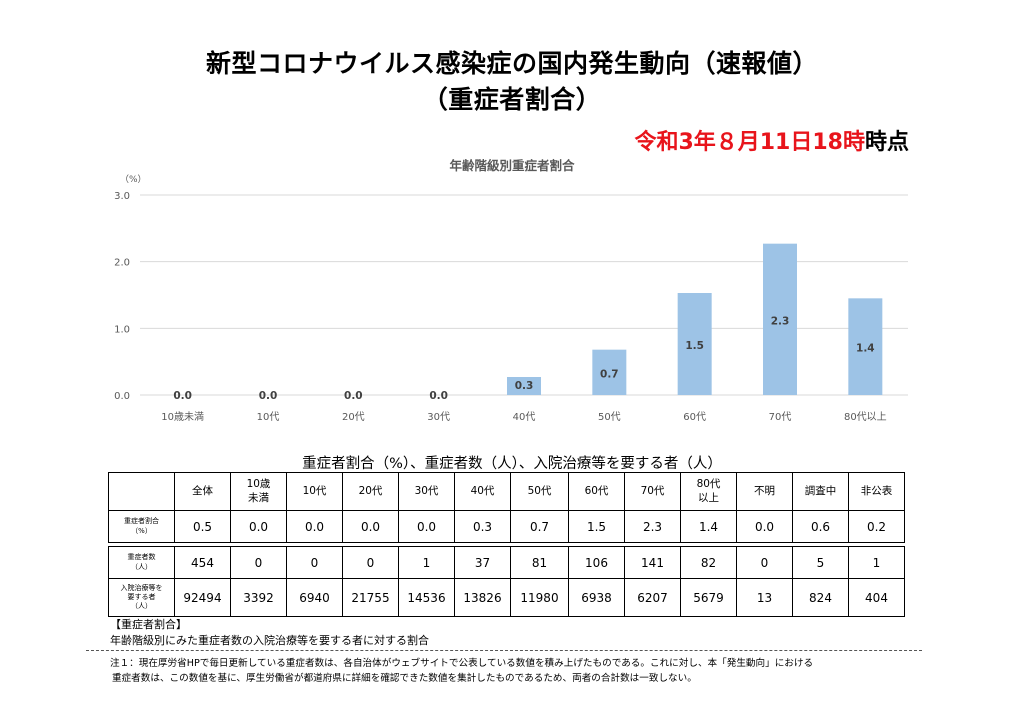  I want to click on table-title: 重症者割合（%）、重症者数（人）、入院治療等を要する者（人）, so click(512, 464).